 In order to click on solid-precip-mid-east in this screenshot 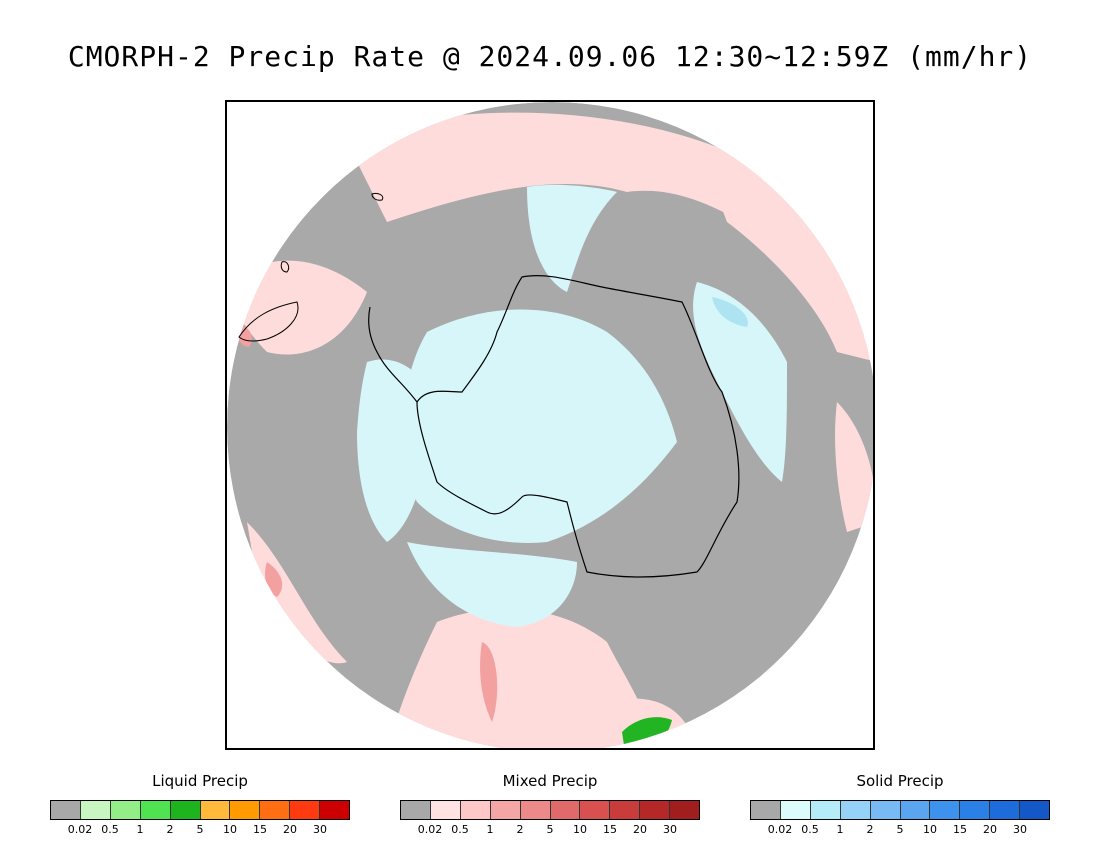, I will do `click(730, 312)`.